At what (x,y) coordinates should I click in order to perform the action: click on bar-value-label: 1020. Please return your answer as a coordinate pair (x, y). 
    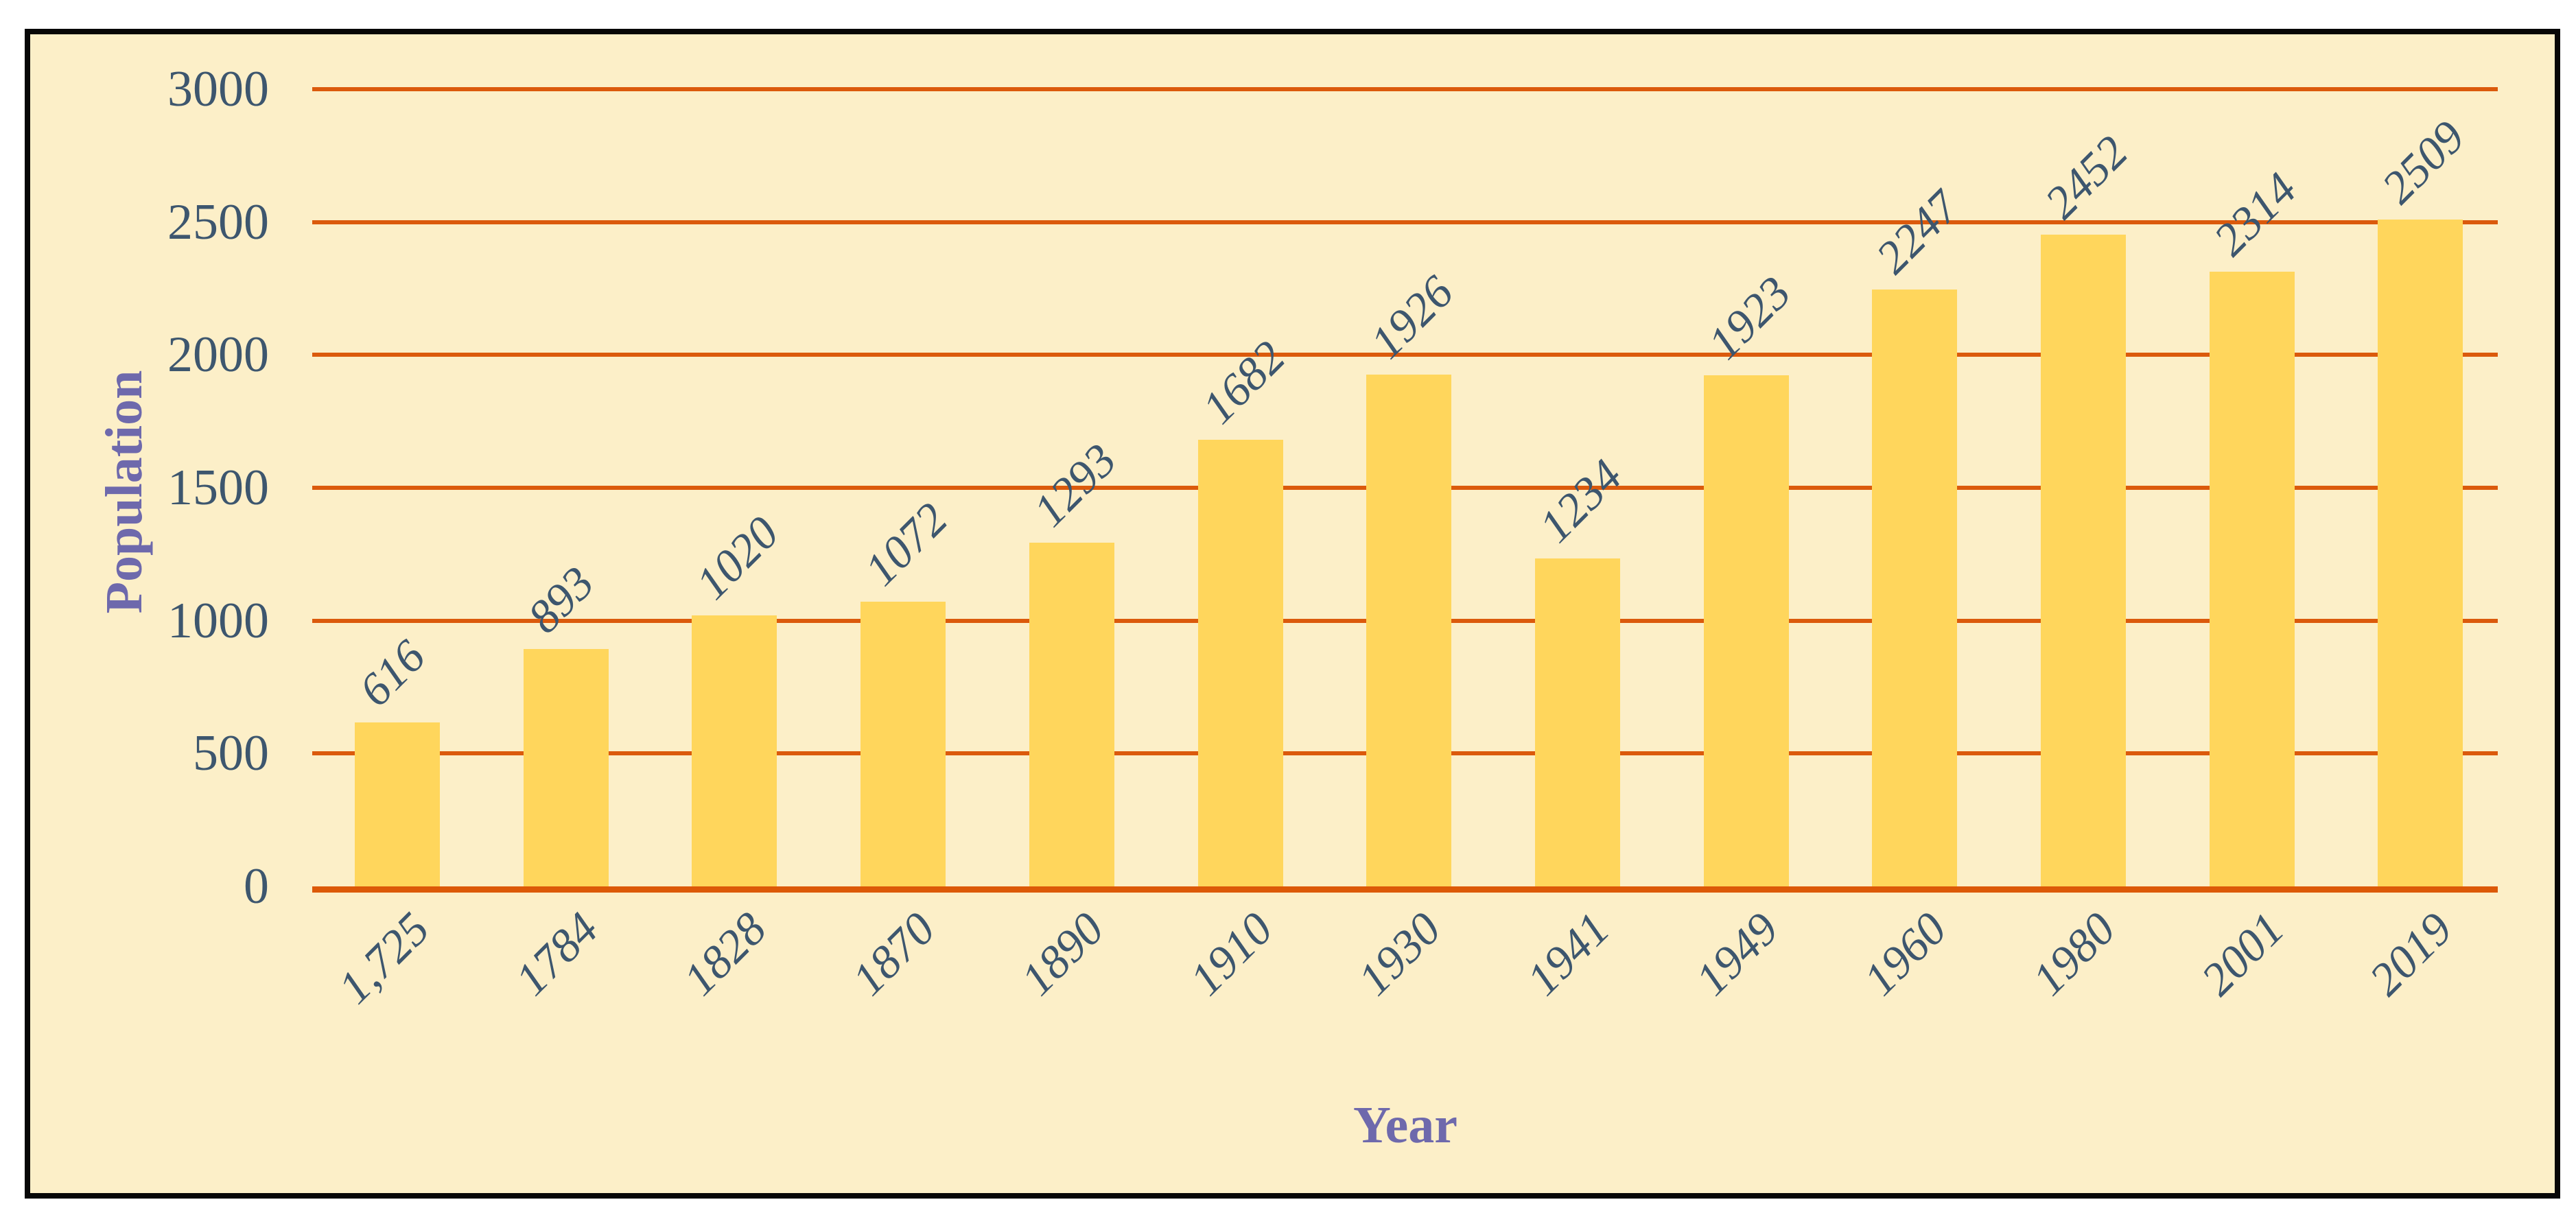
    Looking at the image, I should click on (737, 557).